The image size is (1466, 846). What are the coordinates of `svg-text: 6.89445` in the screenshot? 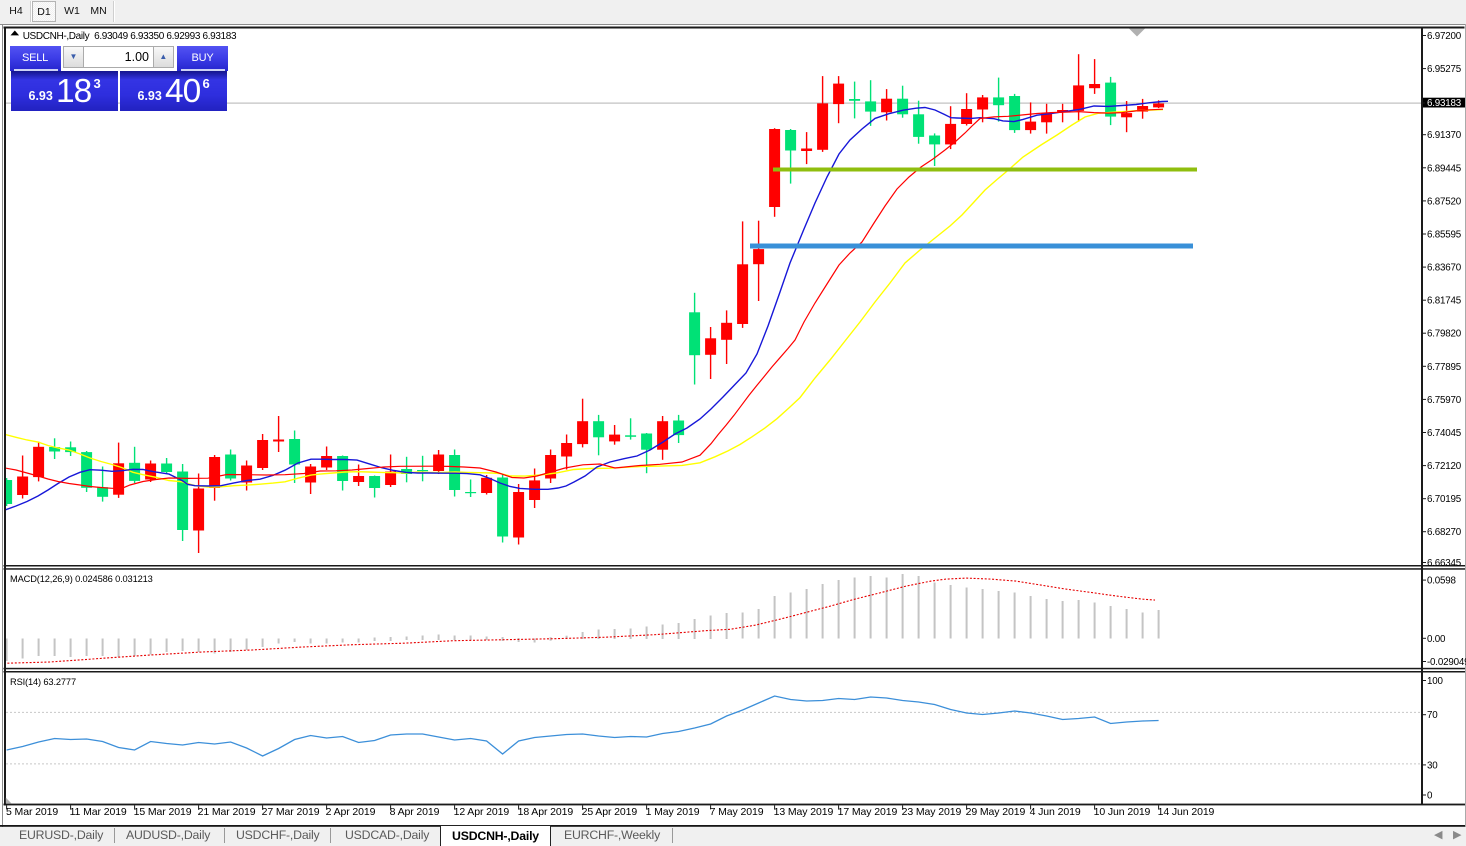 It's located at (1444, 168).